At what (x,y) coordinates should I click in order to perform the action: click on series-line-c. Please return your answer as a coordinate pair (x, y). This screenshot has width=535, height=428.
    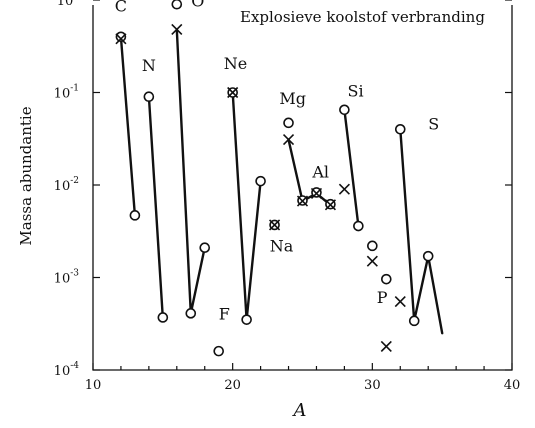
    Looking at the image, I should click on (128, 126).